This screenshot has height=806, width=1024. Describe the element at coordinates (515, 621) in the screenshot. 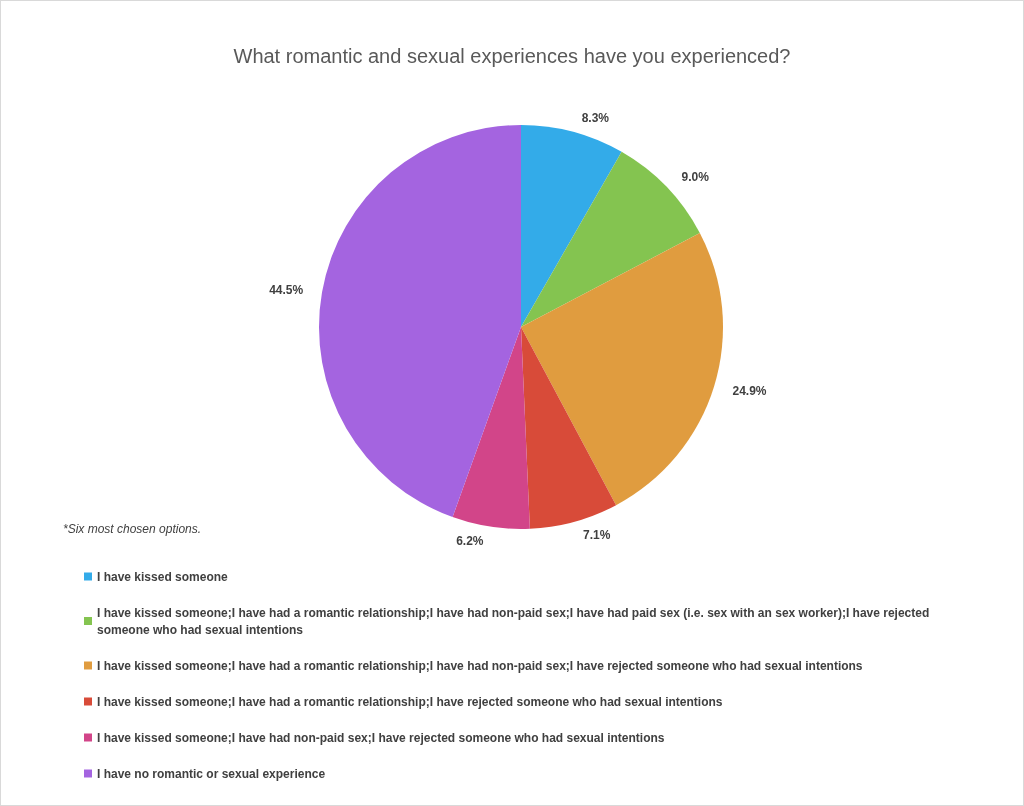

I see `legend-label: I have kissed someone;I have had a romantic relationship;I have had non-paid sex;I have had paid sex (i.e. sex with an sex worker);I have rejected someone who had sexual intentions` at that location.